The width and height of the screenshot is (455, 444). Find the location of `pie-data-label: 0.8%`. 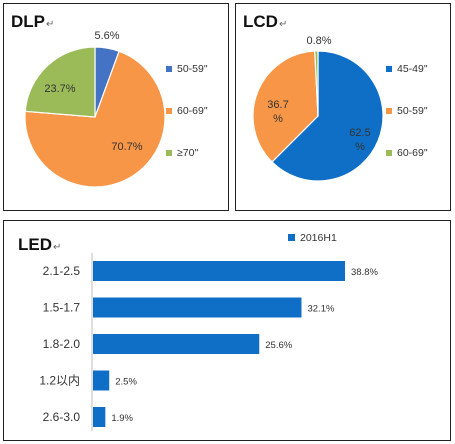

pie-data-label: 0.8% is located at coordinates (318, 41).